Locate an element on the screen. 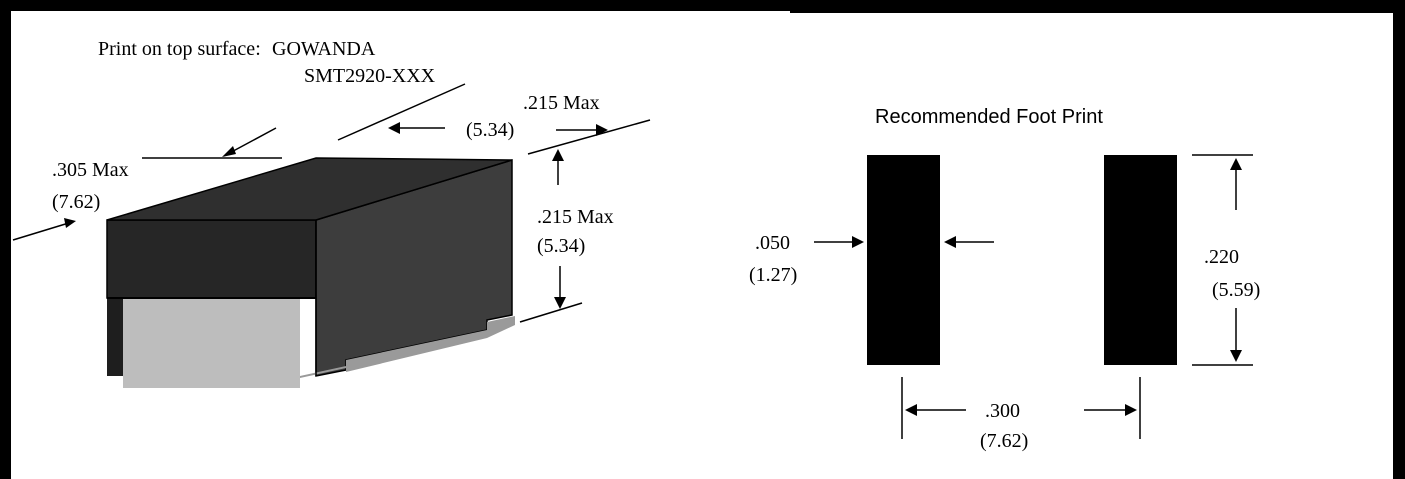 Image resolution: width=1405 pixels, height=479 pixels. print-note-line2: SMT2920-XXX is located at coordinates (370, 76).